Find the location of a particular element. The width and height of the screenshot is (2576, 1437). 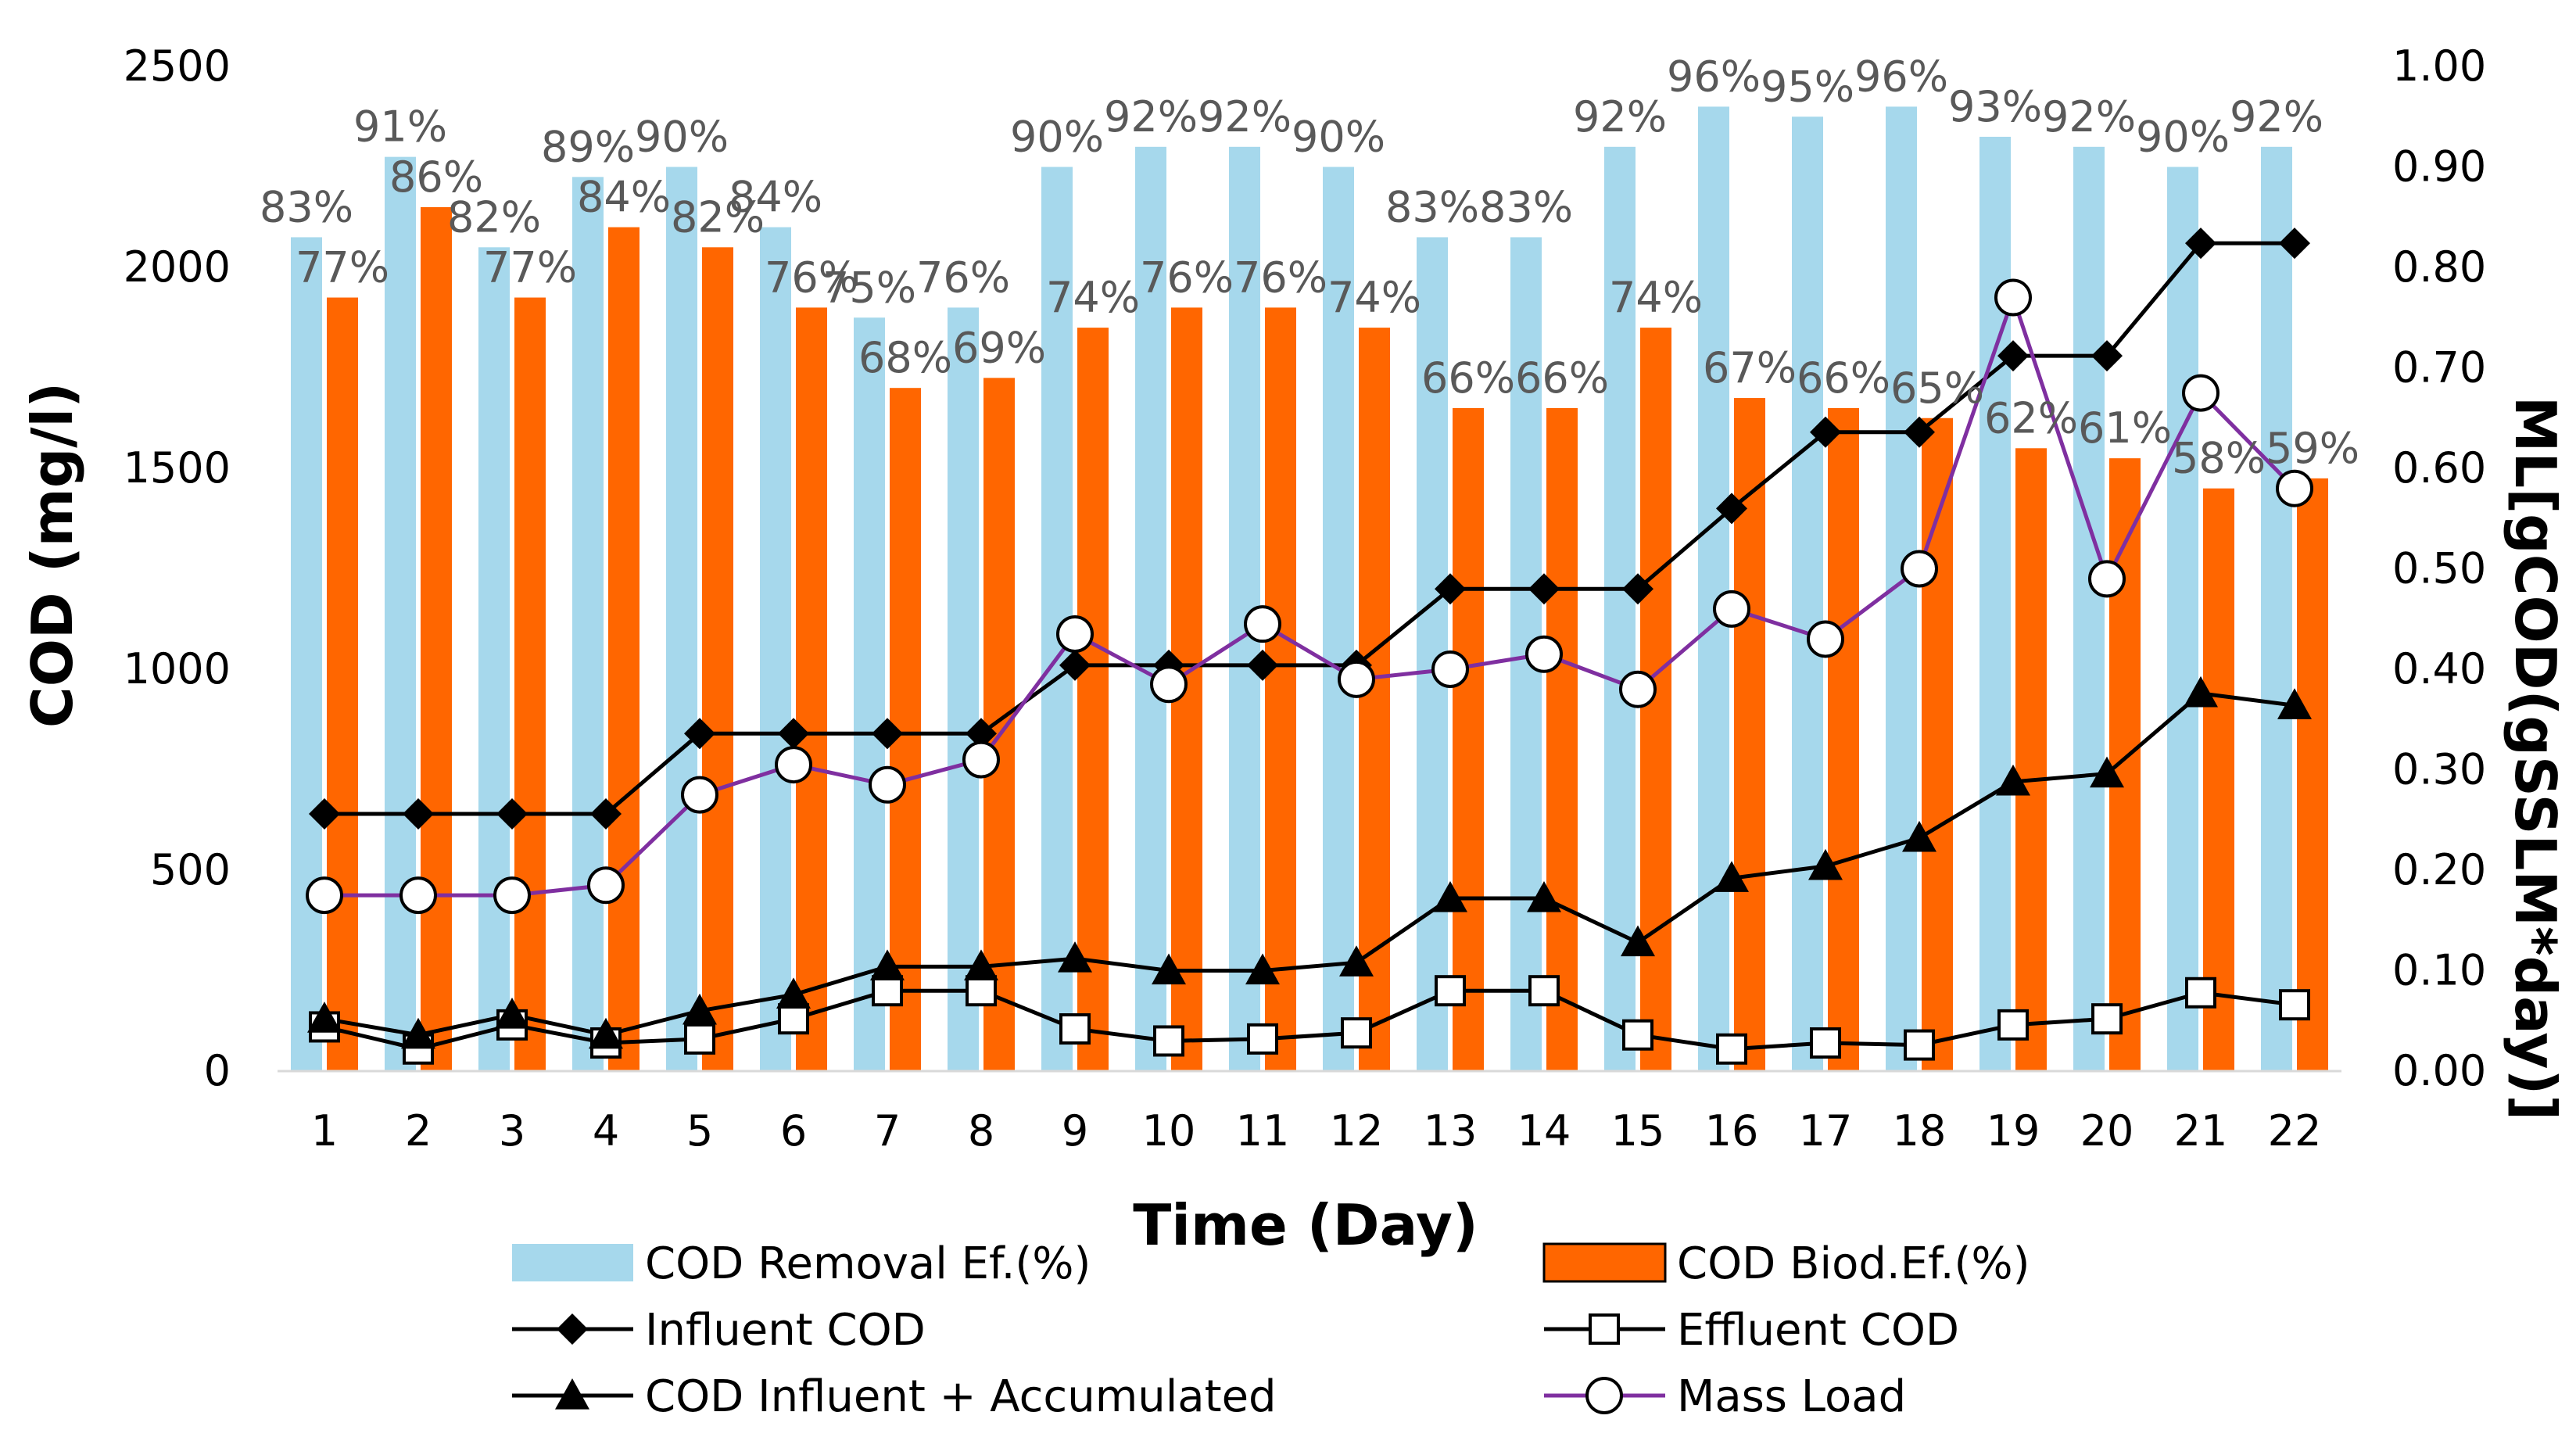

y-tick-label-right: 0.10 is located at coordinates (2439, 970).